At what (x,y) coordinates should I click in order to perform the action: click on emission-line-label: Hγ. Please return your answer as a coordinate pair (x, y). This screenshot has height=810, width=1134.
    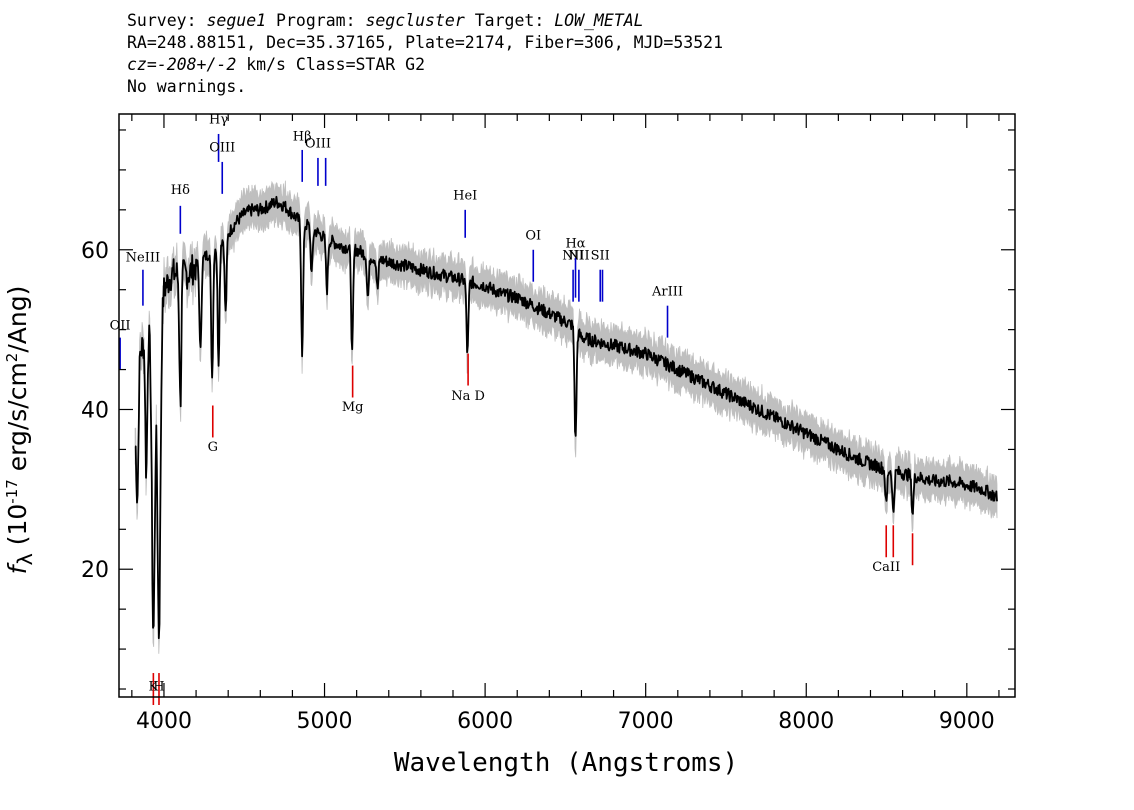
    Looking at the image, I should click on (218, 120).